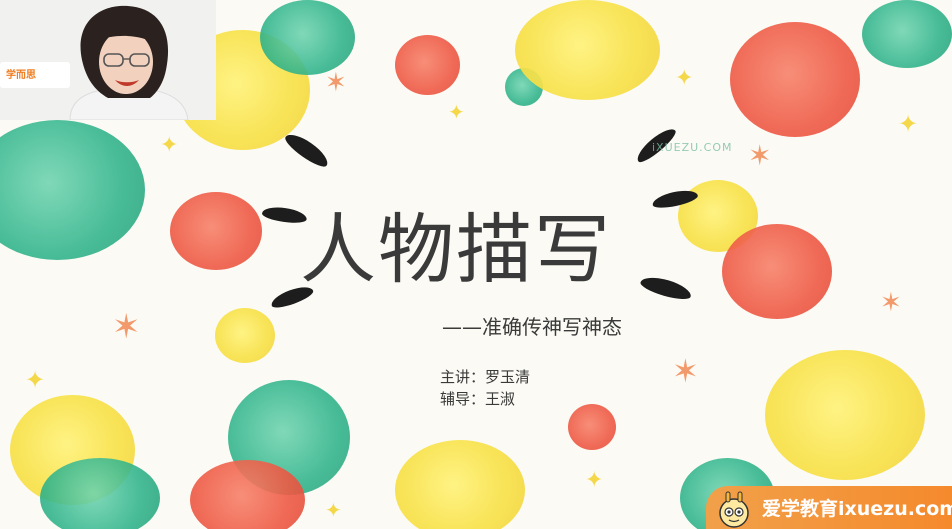  Describe the element at coordinates (21, 75) in the screenshot. I see `logo-text: 学而思` at that location.